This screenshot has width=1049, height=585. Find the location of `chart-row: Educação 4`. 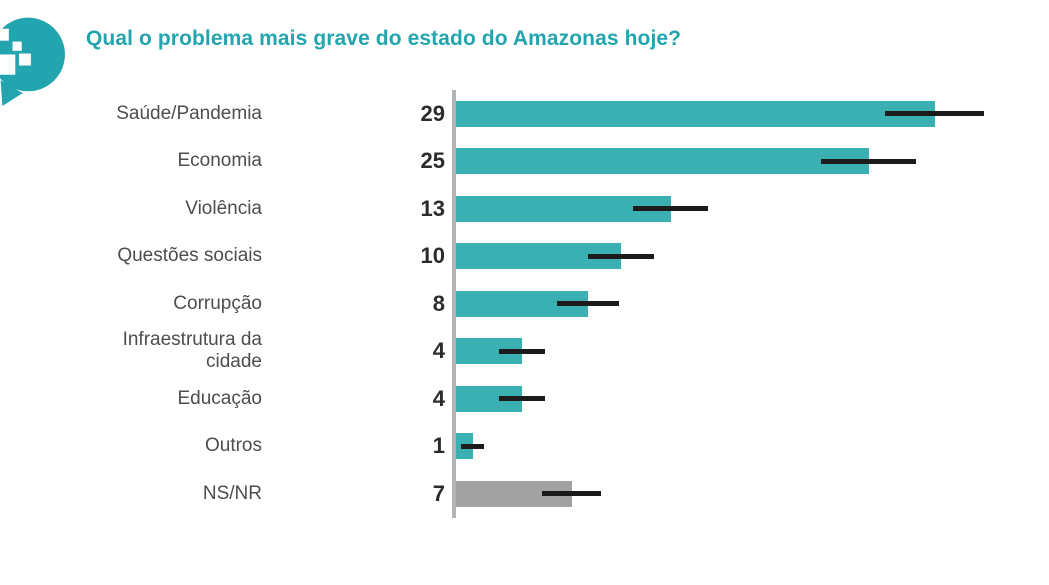

chart-row: Educação 4 is located at coordinates (524, 399).